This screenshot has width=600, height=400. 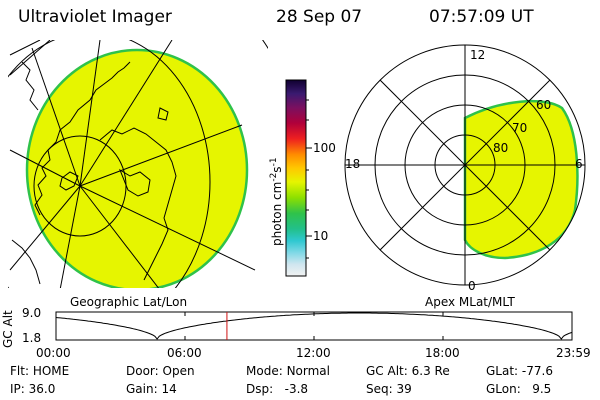 What do you see at coordinates (32, 313) in the screenshot?
I see `orbit-y-tick-high: 9.0` at bounding box center [32, 313].